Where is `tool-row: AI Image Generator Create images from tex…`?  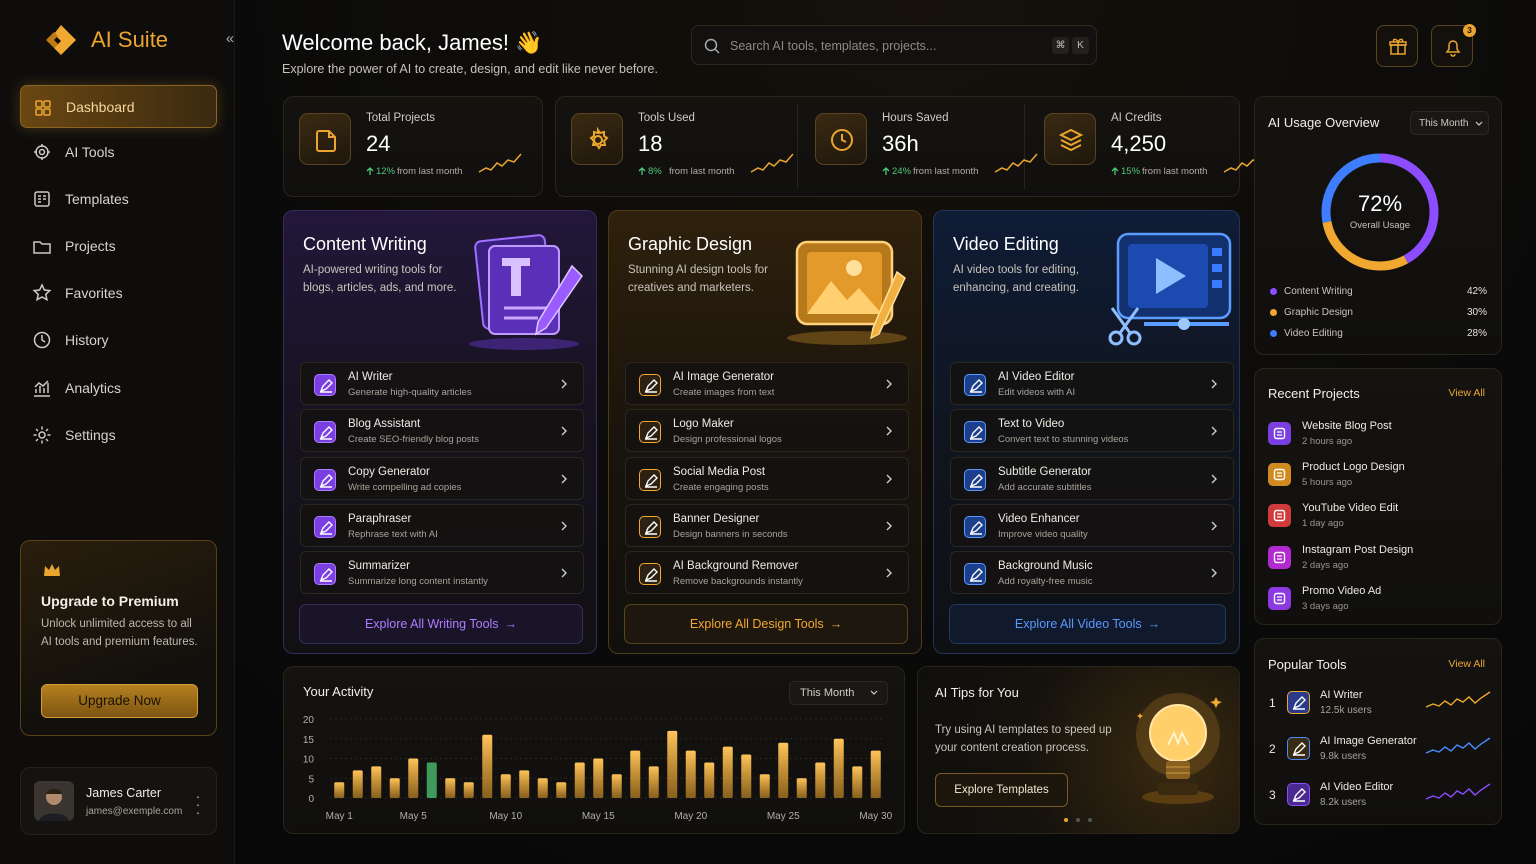 tool-row: AI Image Generator Create images from tex… is located at coordinates (767, 383).